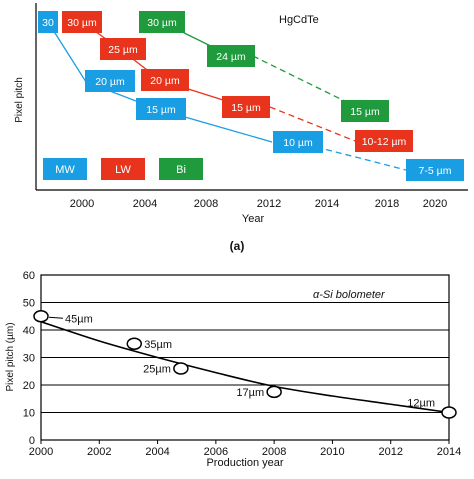 Image resolution: width=474 pixels, height=479 pixels. What do you see at coordinates (82, 204) in the screenshot?
I see `chart-a-x-tick: 2000` at bounding box center [82, 204].